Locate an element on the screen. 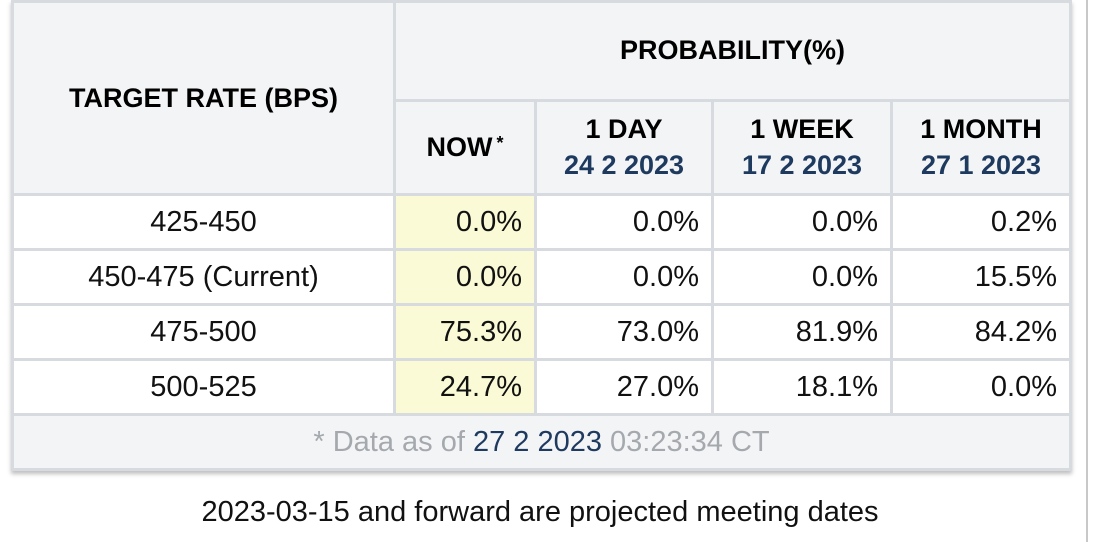  footnote-date: 27 2 2023 is located at coordinates (537, 441).